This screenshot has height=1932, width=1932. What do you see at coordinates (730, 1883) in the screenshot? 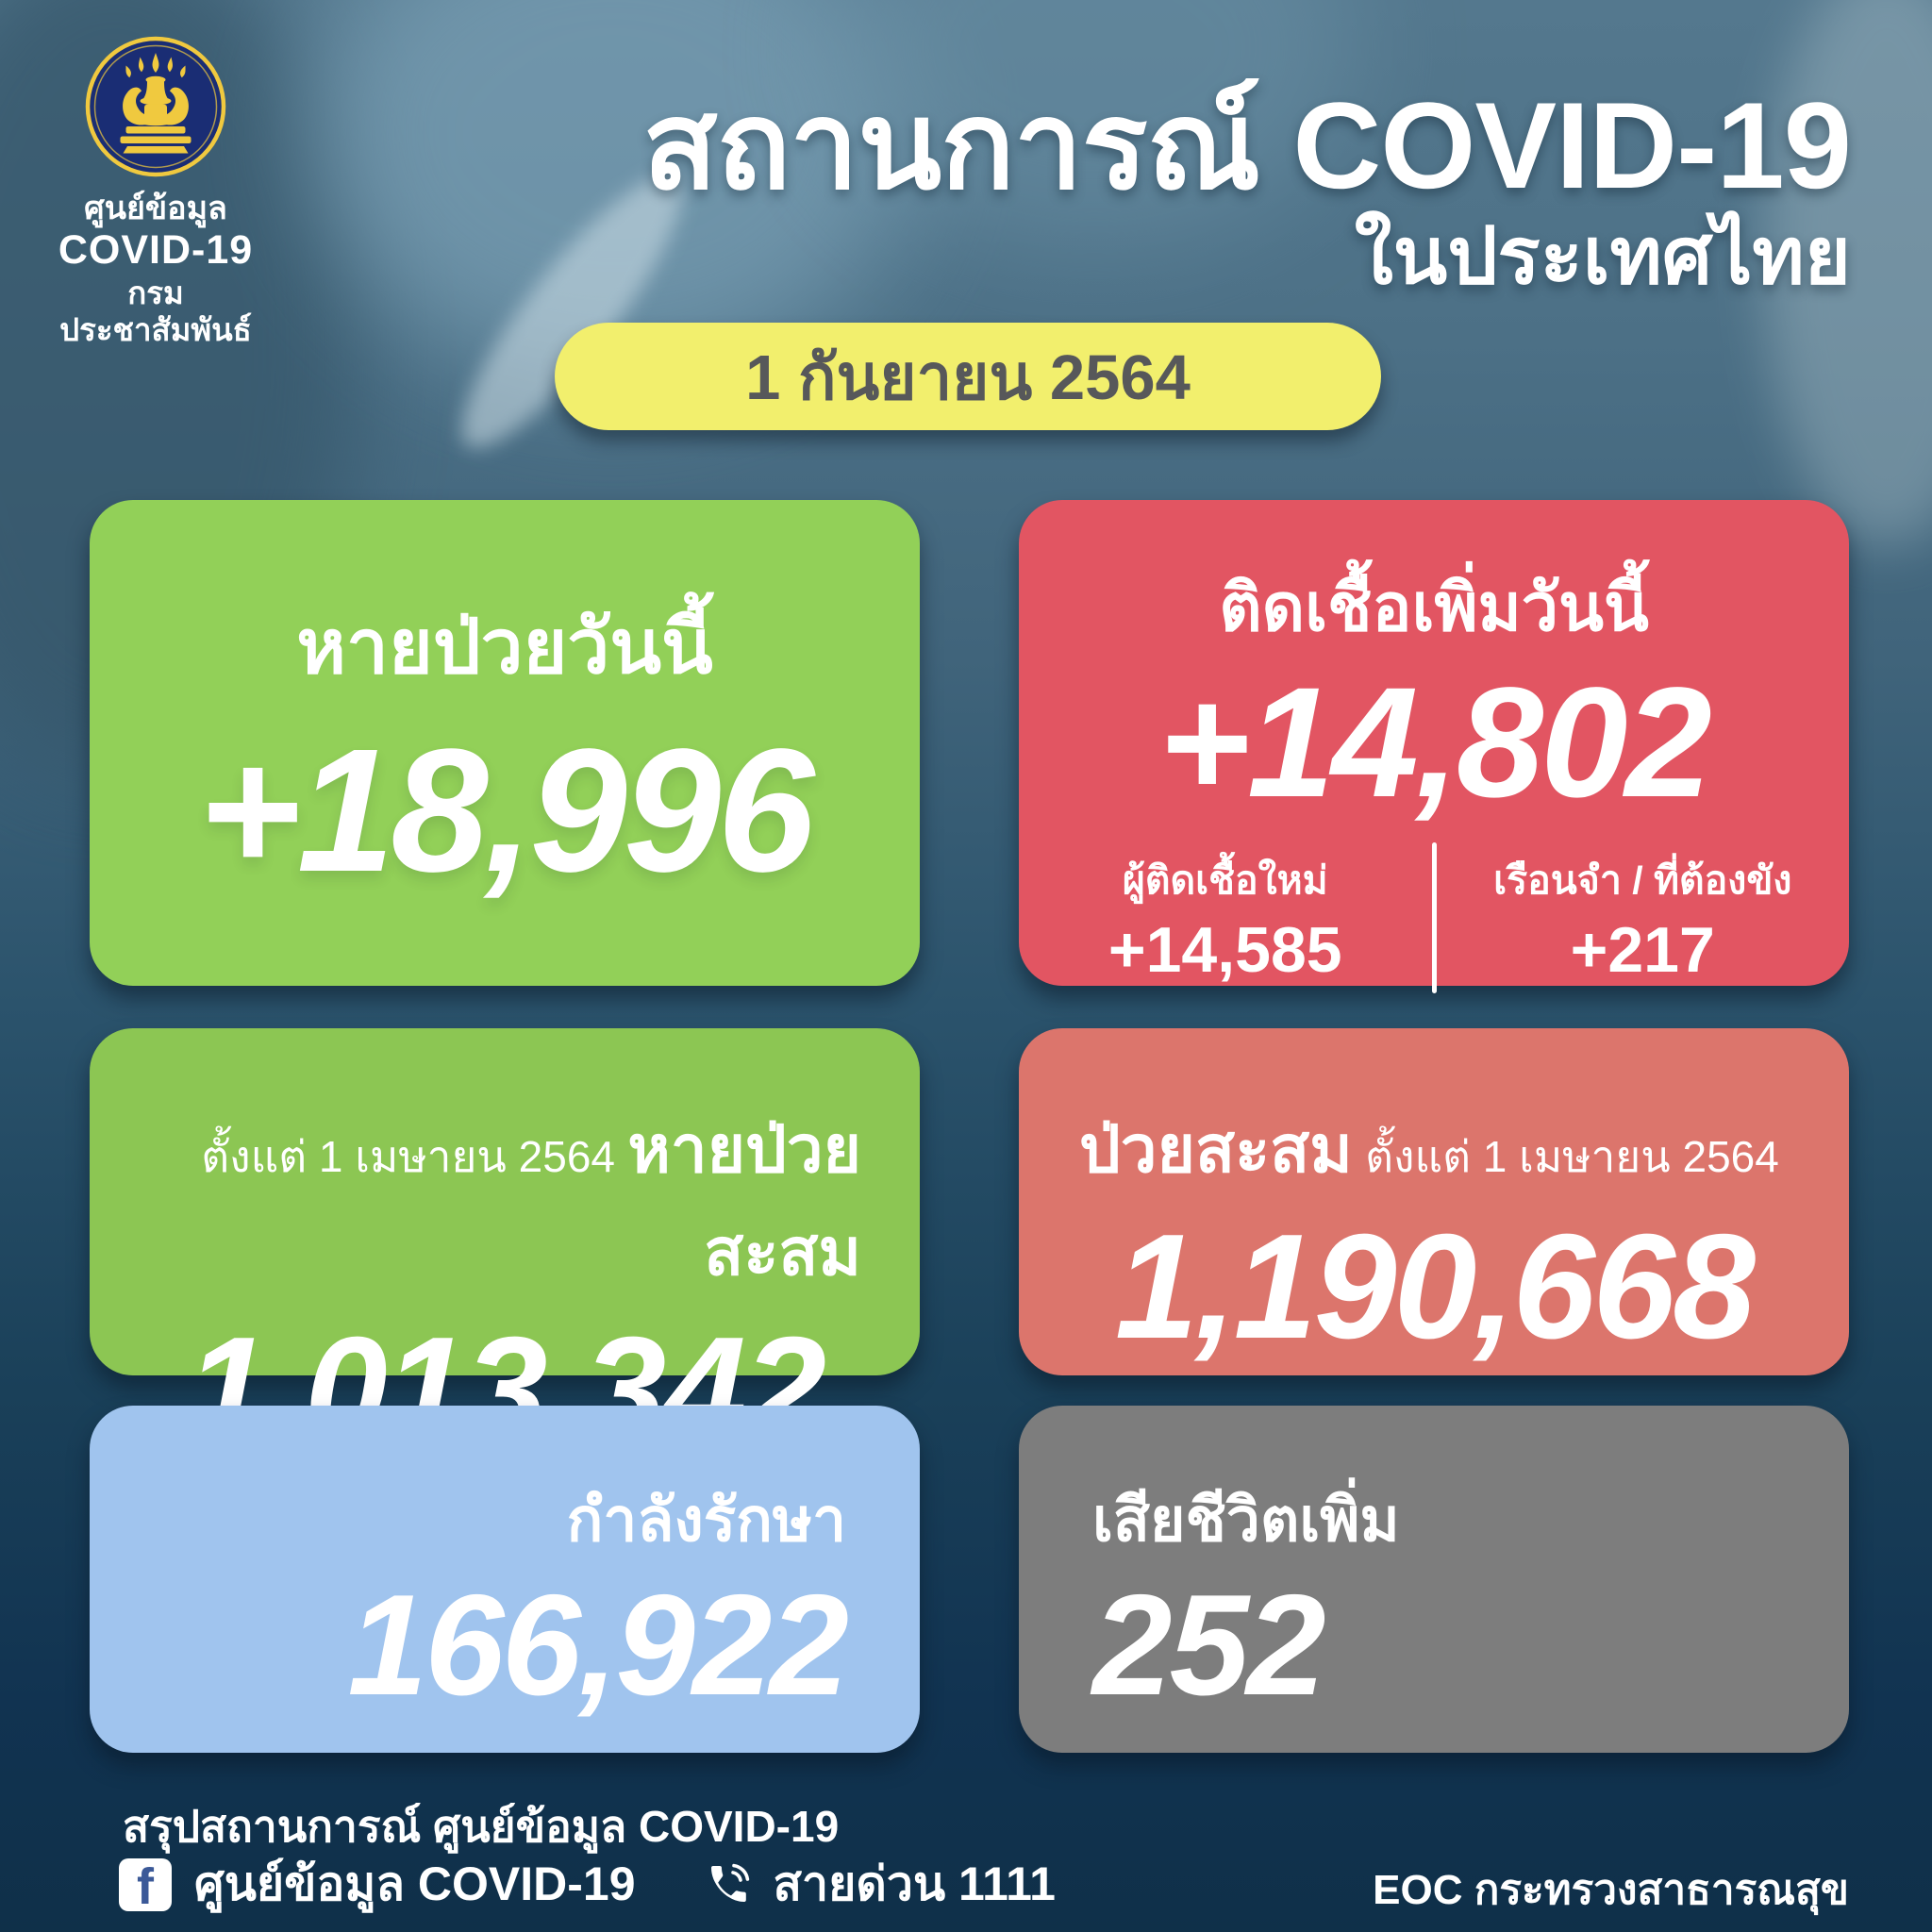
I see `phone-icon` at bounding box center [730, 1883].